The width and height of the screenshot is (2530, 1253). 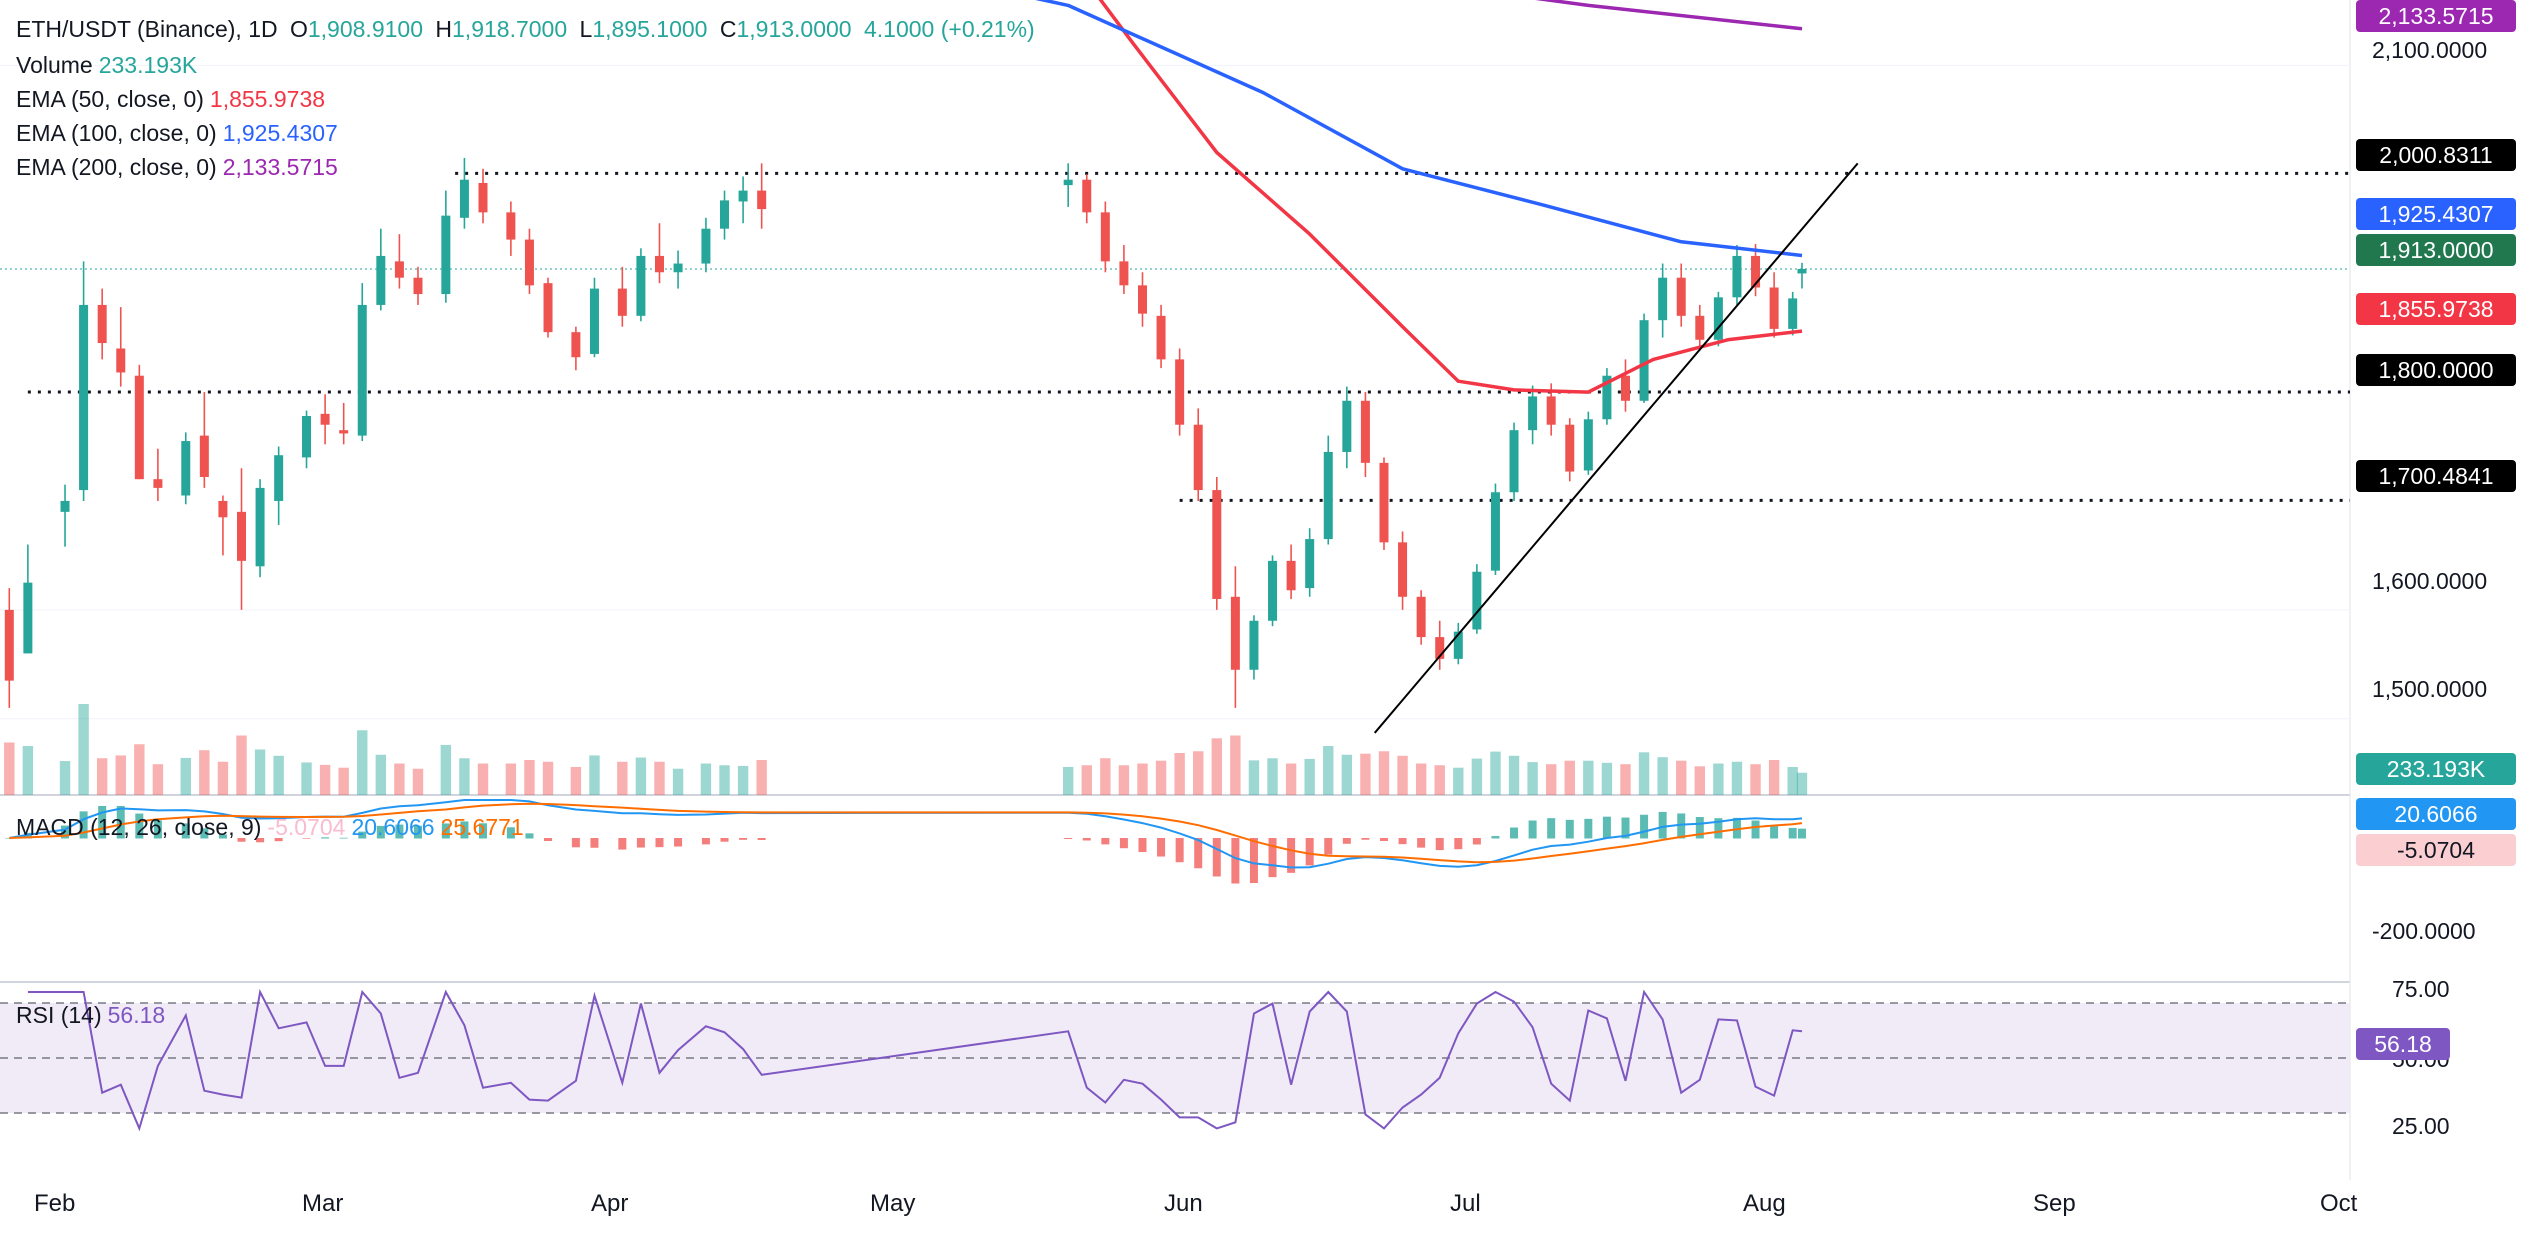 What do you see at coordinates (280, 167) in the screenshot?
I see `ema200-value: 2,133.5715` at bounding box center [280, 167].